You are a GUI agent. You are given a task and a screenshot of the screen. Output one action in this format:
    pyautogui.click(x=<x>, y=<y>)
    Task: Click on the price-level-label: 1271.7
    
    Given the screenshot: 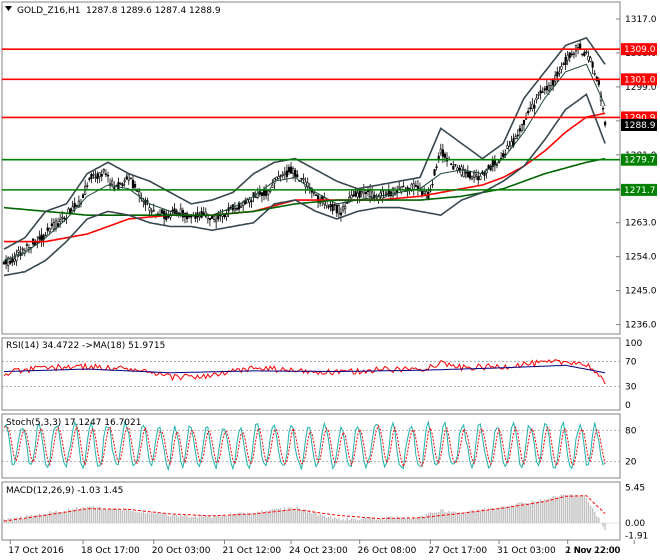 What is the action you would take?
    pyautogui.click(x=640, y=191)
    